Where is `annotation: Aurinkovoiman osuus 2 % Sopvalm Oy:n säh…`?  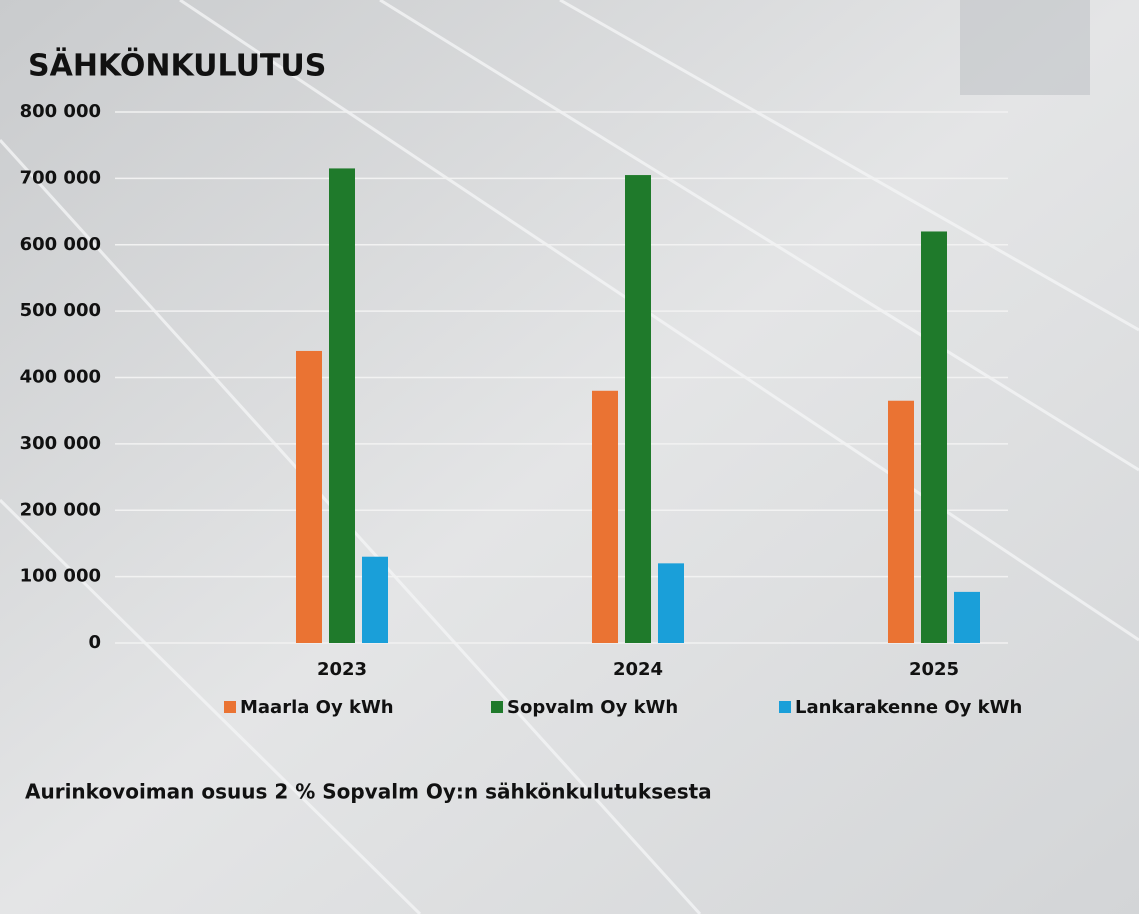 annotation: Aurinkovoiman osuus 2 % Sopvalm Oy:n säh… is located at coordinates (368, 792).